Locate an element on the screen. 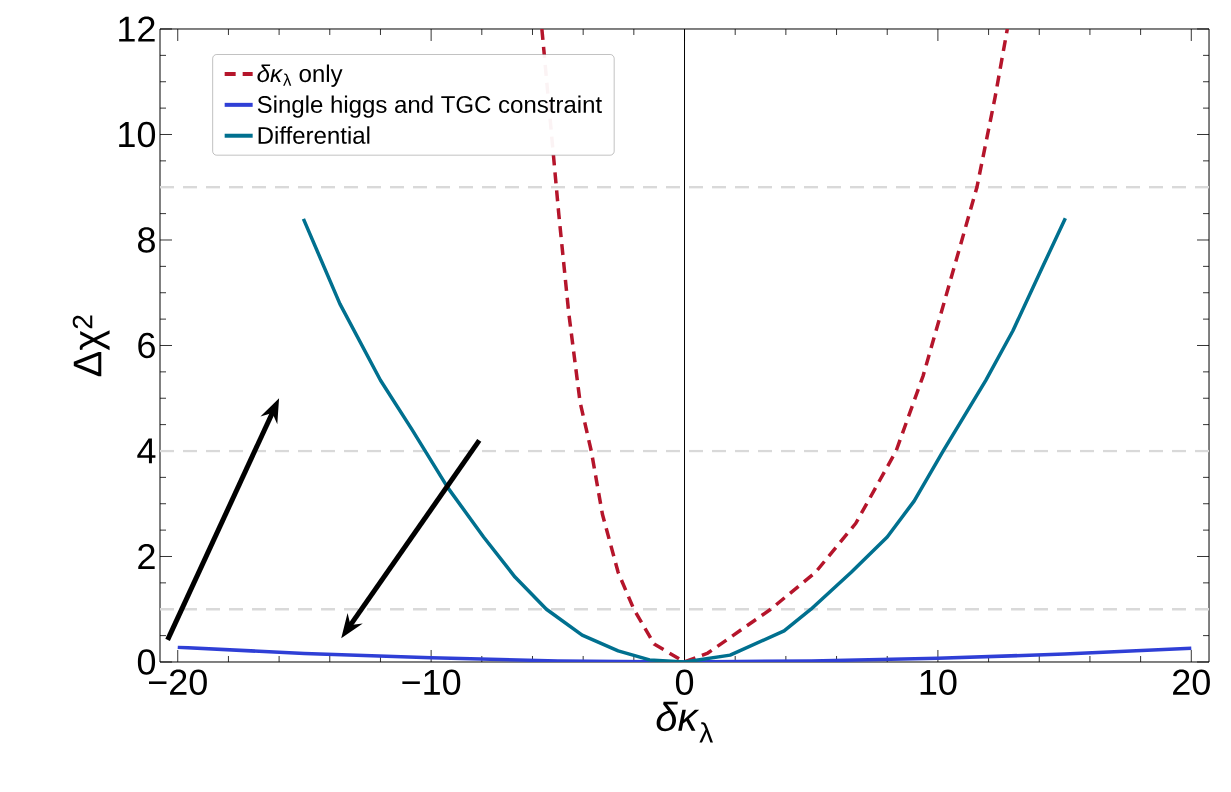 This screenshot has height=792, width=1231. x-tick-label: 20 is located at coordinates (1191, 682).